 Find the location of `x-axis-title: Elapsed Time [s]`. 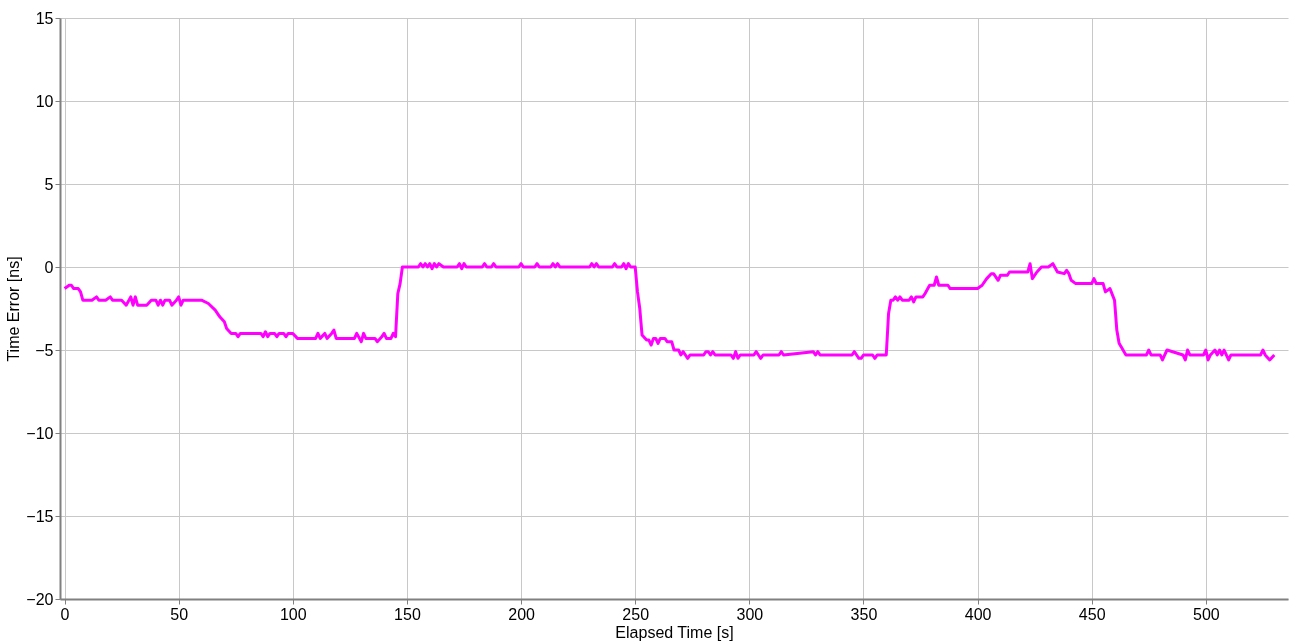

x-axis-title: Elapsed Time [s] is located at coordinates (674, 632).